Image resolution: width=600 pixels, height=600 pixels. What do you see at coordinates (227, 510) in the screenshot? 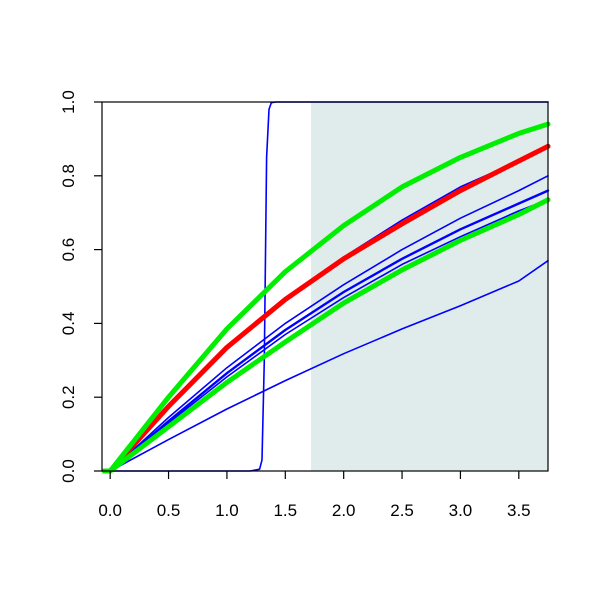
I see `x-tick-label-2: 1.0` at bounding box center [227, 510].